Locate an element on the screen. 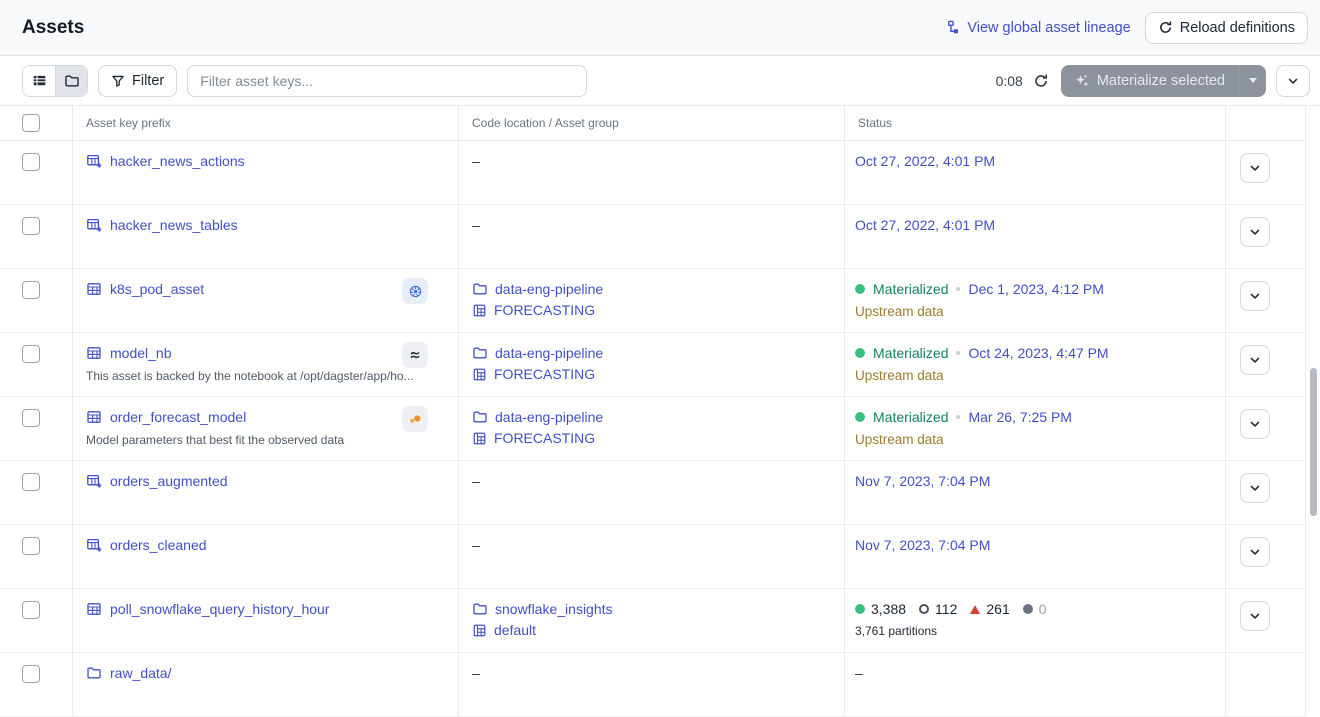 The height and width of the screenshot is (717, 1320). list-view-button is located at coordinates (39, 80).